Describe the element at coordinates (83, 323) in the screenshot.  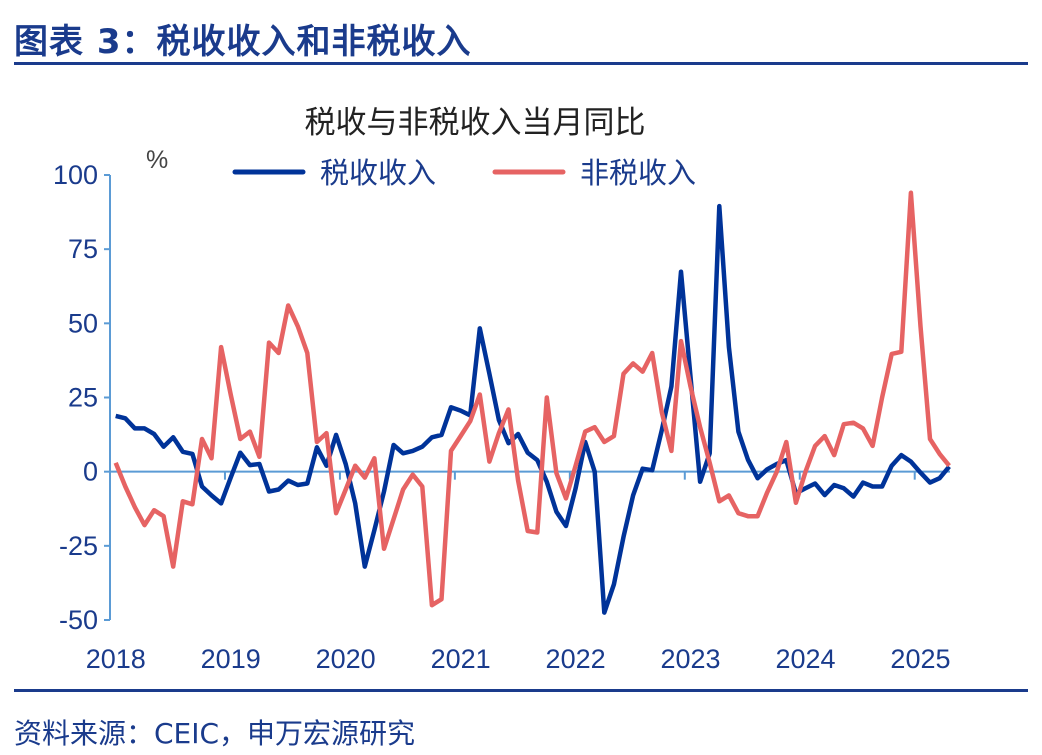
I see `y-tick-label: 50` at that location.